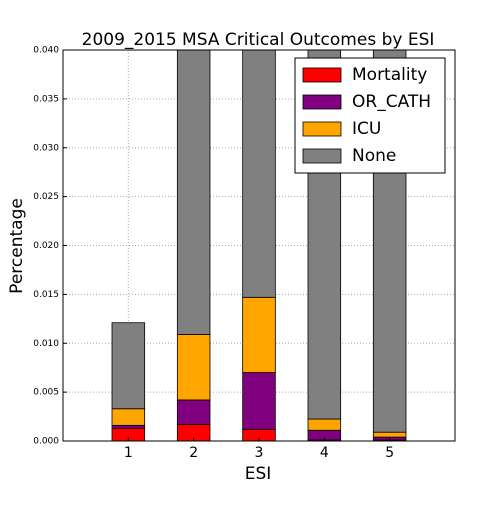  Describe the element at coordinates (389, 453) in the screenshot. I see `x-tick-label: 5` at that location.